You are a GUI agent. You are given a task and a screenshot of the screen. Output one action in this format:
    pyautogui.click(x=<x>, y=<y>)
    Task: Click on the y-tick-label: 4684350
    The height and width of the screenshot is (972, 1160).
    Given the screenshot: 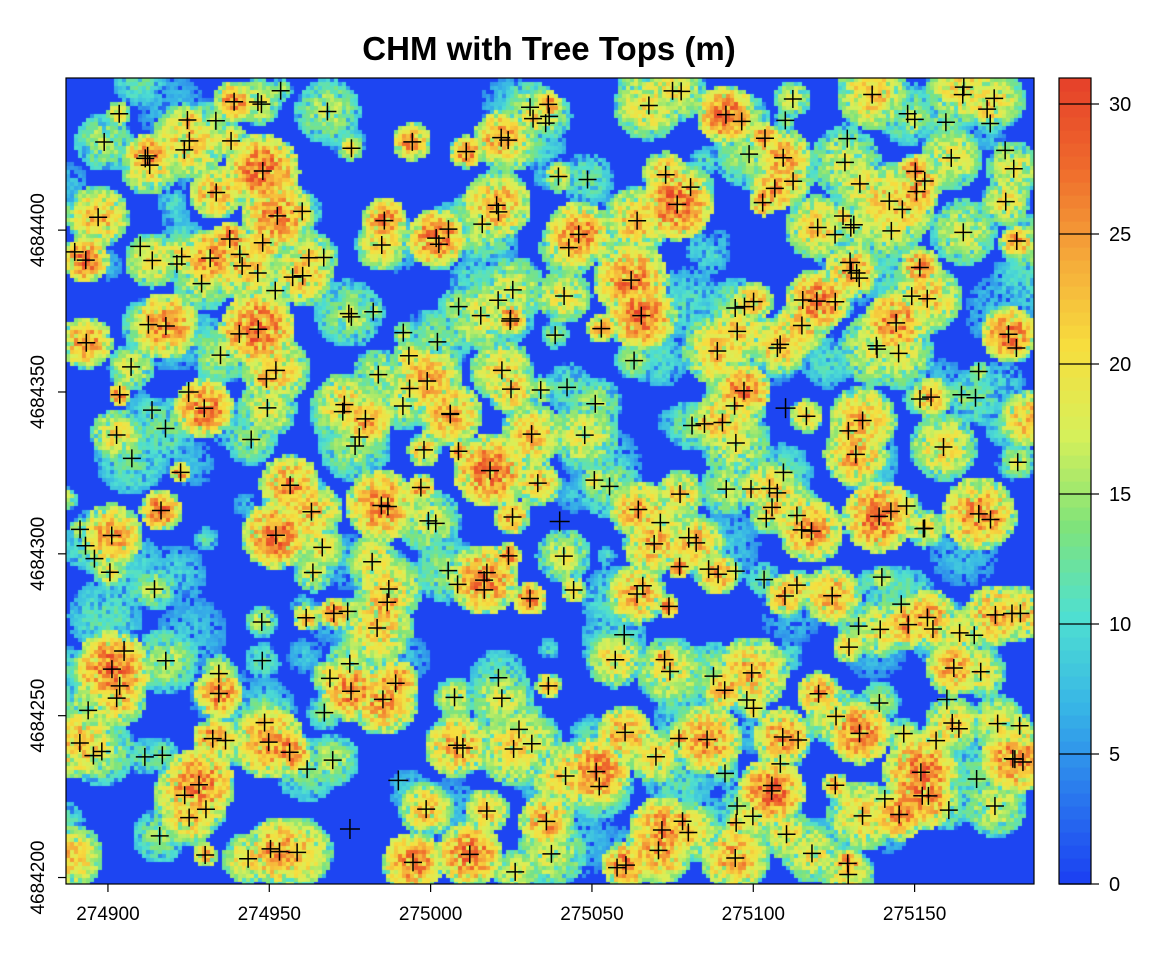 What is the action you would take?
    pyautogui.click(x=38, y=392)
    